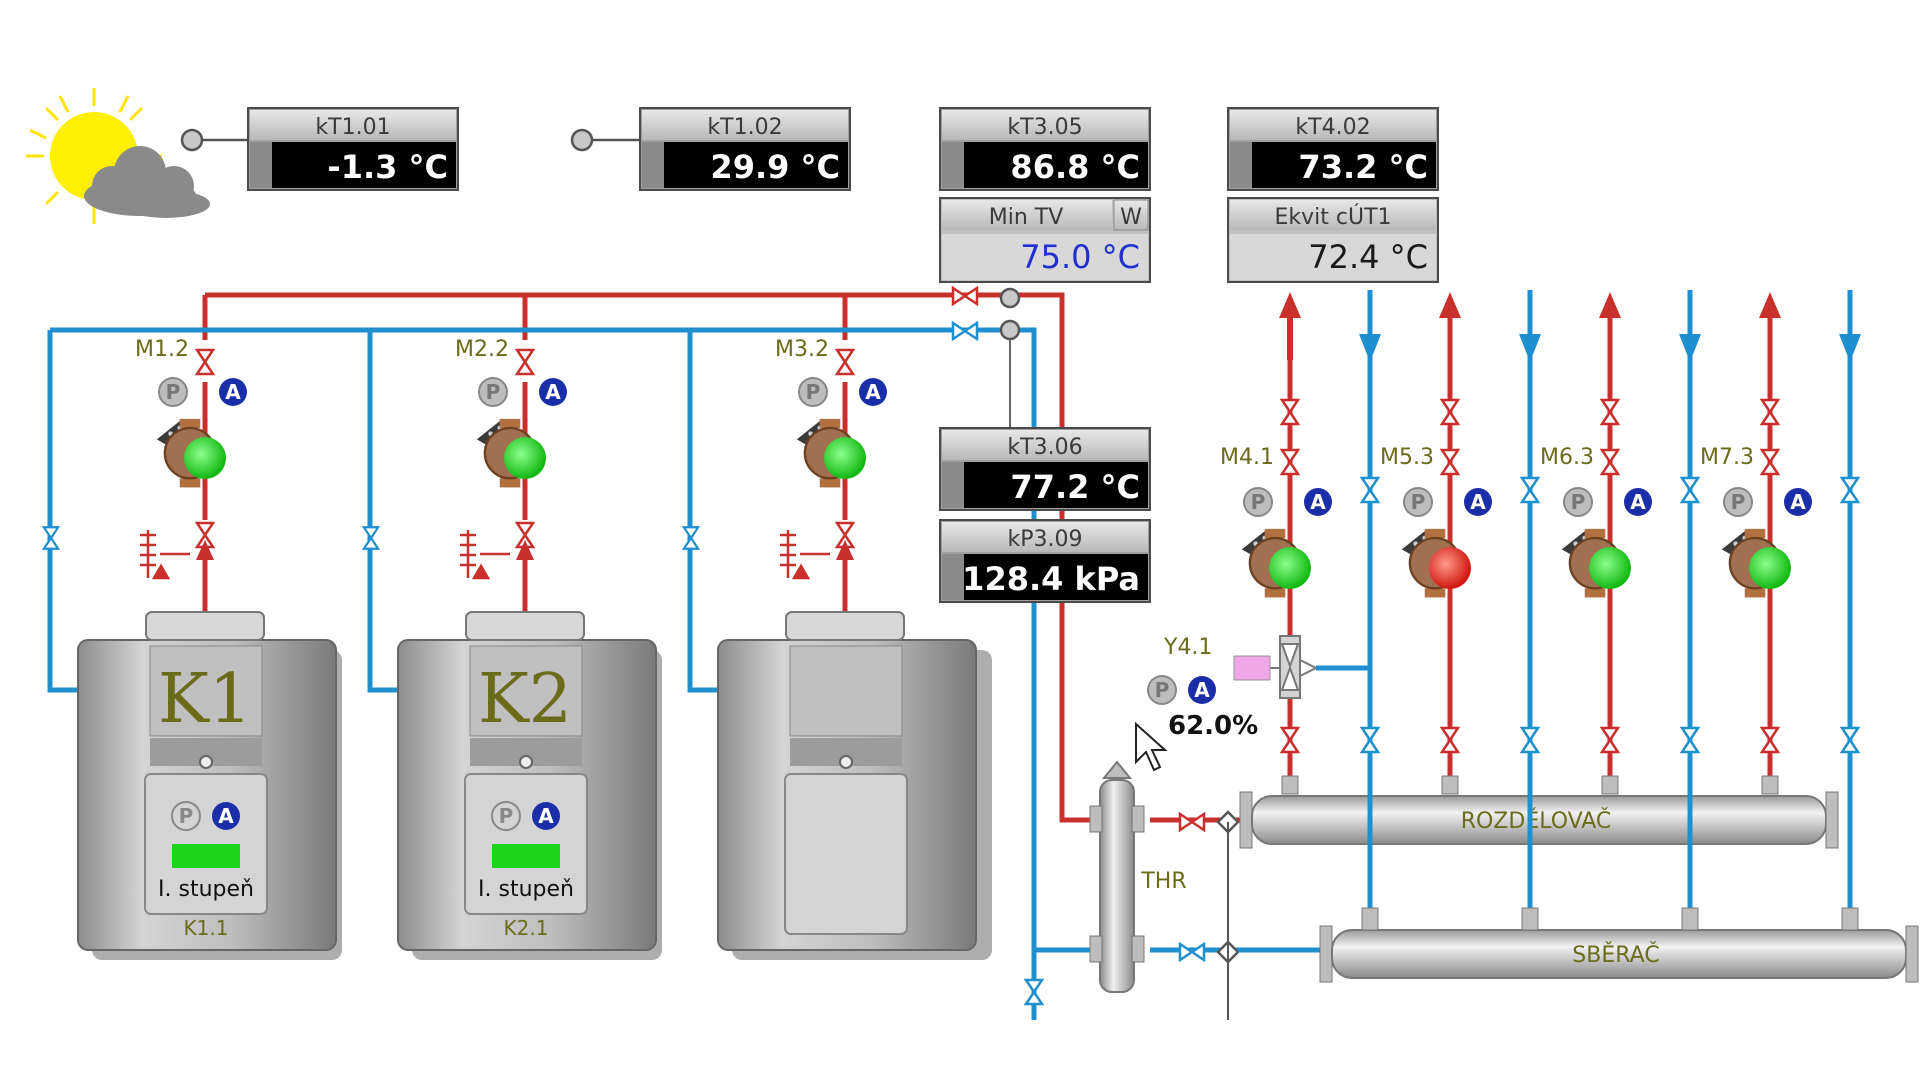 Image resolution: width=1920 pixels, height=1080 pixels. Describe the element at coordinates (1213, 726) in the screenshot. I see `mixer-position: 62.0%` at that location.